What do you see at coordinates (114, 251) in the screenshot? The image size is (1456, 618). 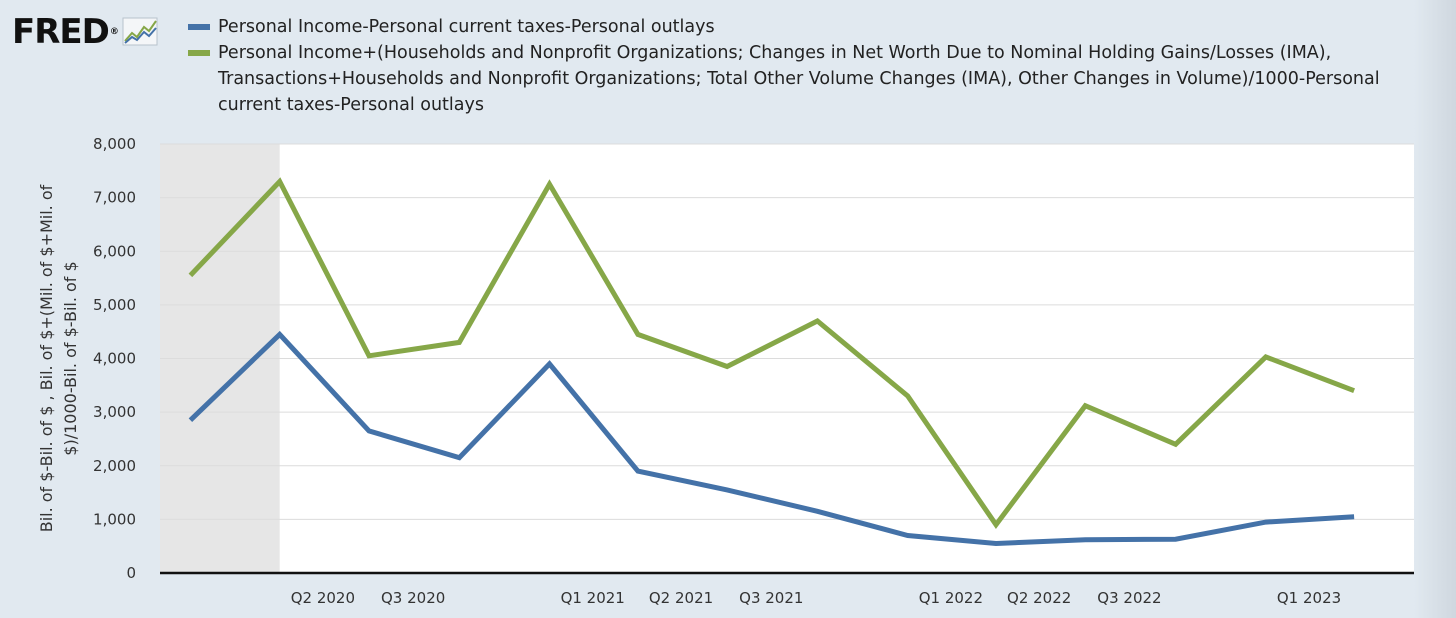 I see `y-tick-label: 6,000` at bounding box center [114, 251].